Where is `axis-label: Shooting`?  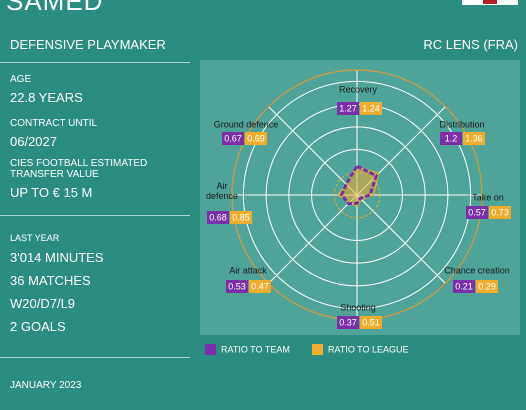 axis-label: Shooting is located at coordinates (358, 307).